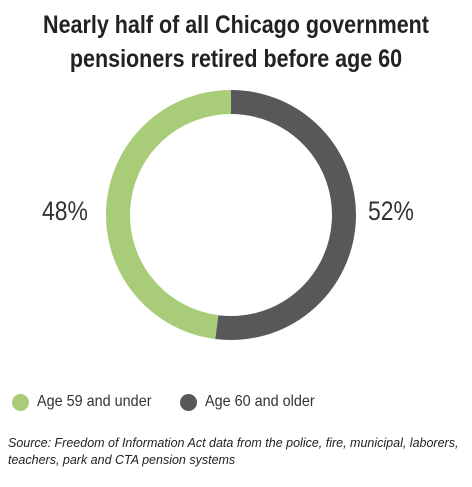 Image resolution: width=472 pixels, height=487 pixels. I want to click on slice-age-59-and-under, so click(169, 215).